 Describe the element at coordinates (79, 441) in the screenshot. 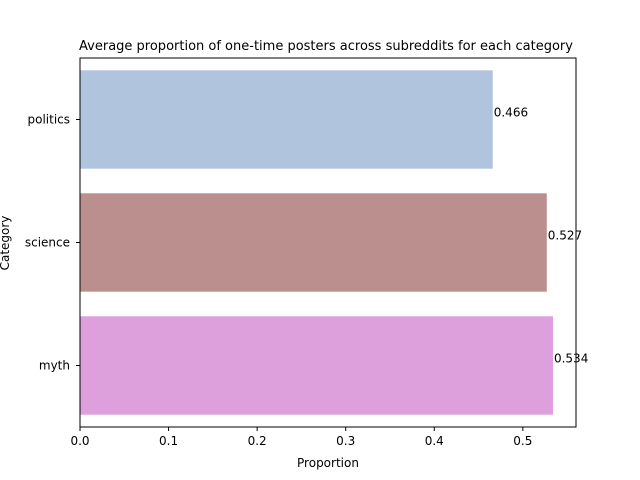

I see `x-tick-label-0: 0.0` at that location.